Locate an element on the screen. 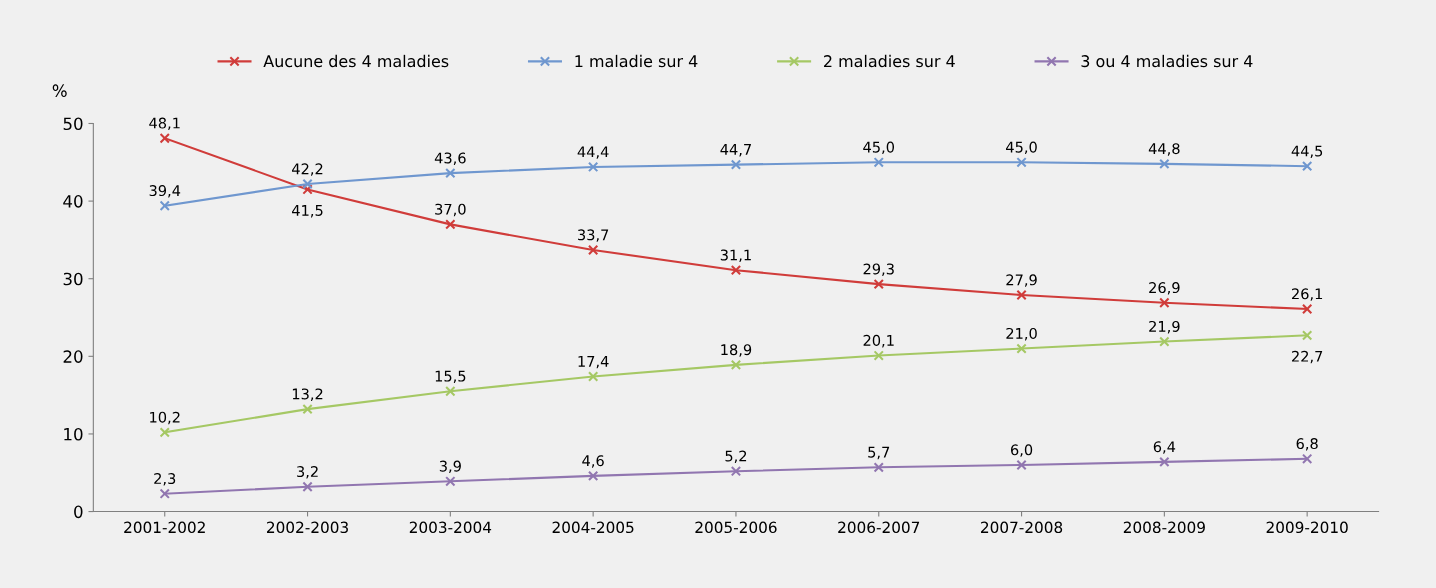 The width and height of the screenshot is (1436, 588). data-label: 39,4 is located at coordinates (165, 191).